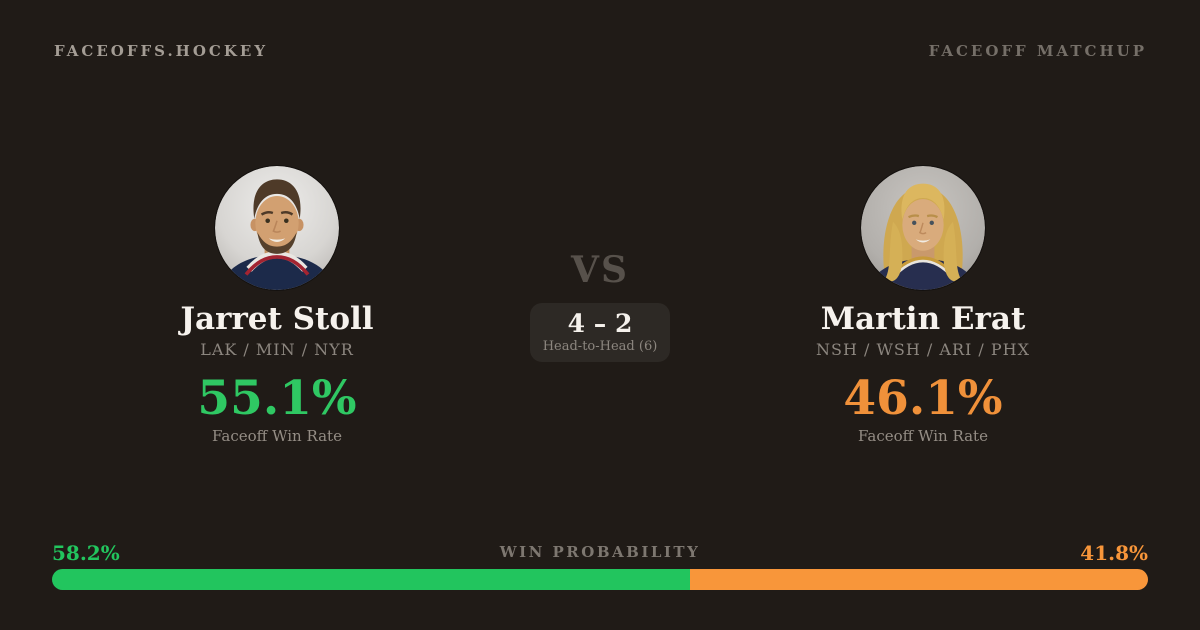 The height and width of the screenshot is (630, 1200). Describe the element at coordinates (86, 553) in the screenshot. I see `left-win-probability: 58.2%` at that location.